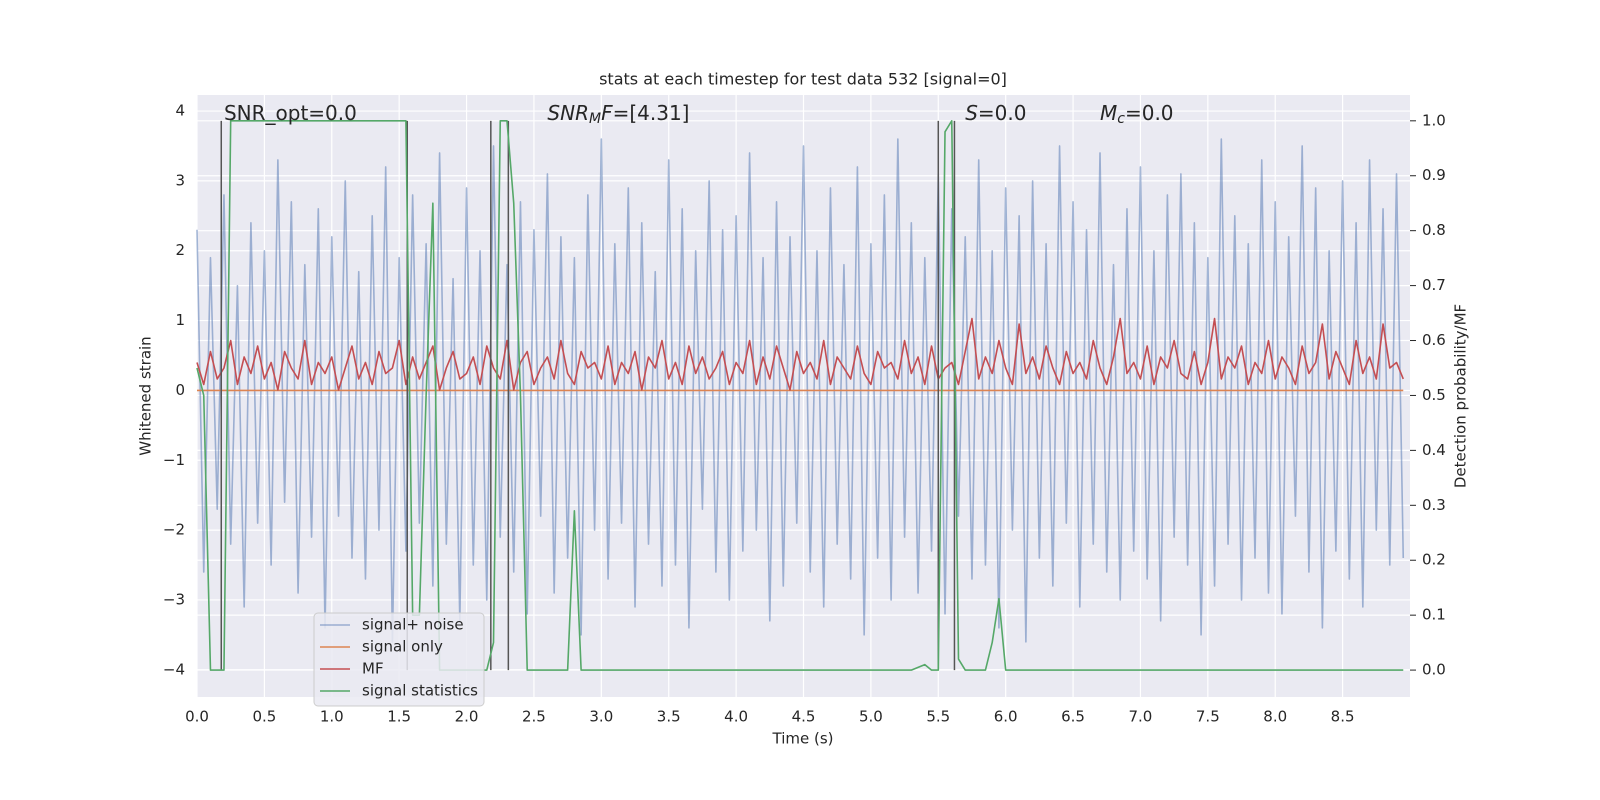  I want to click on y-tick-label: 0, so click(180, 390).